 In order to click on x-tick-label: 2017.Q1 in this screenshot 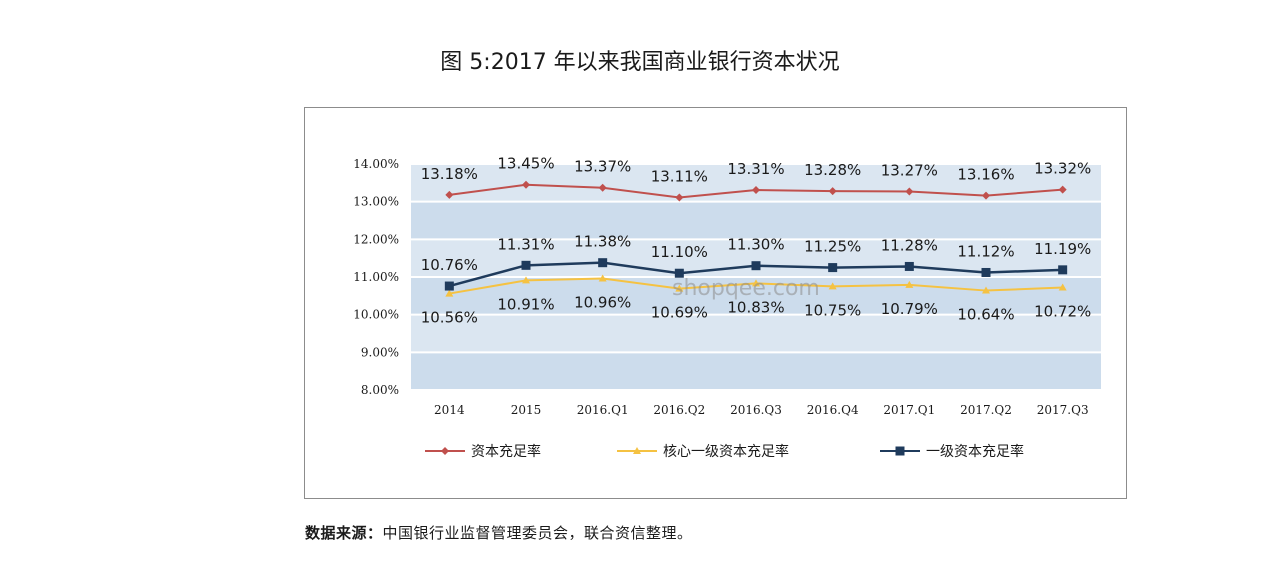, I will do `click(909, 410)`.